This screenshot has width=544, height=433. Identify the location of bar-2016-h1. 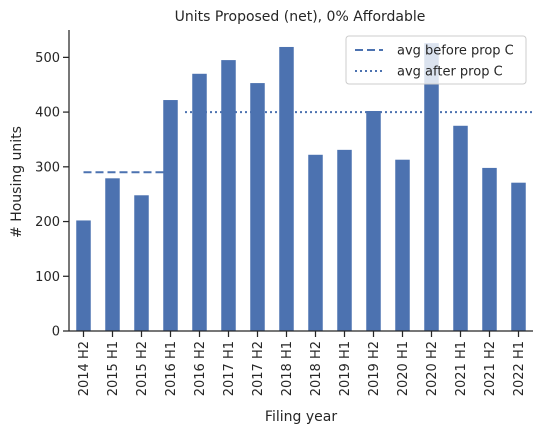
(170, 216).